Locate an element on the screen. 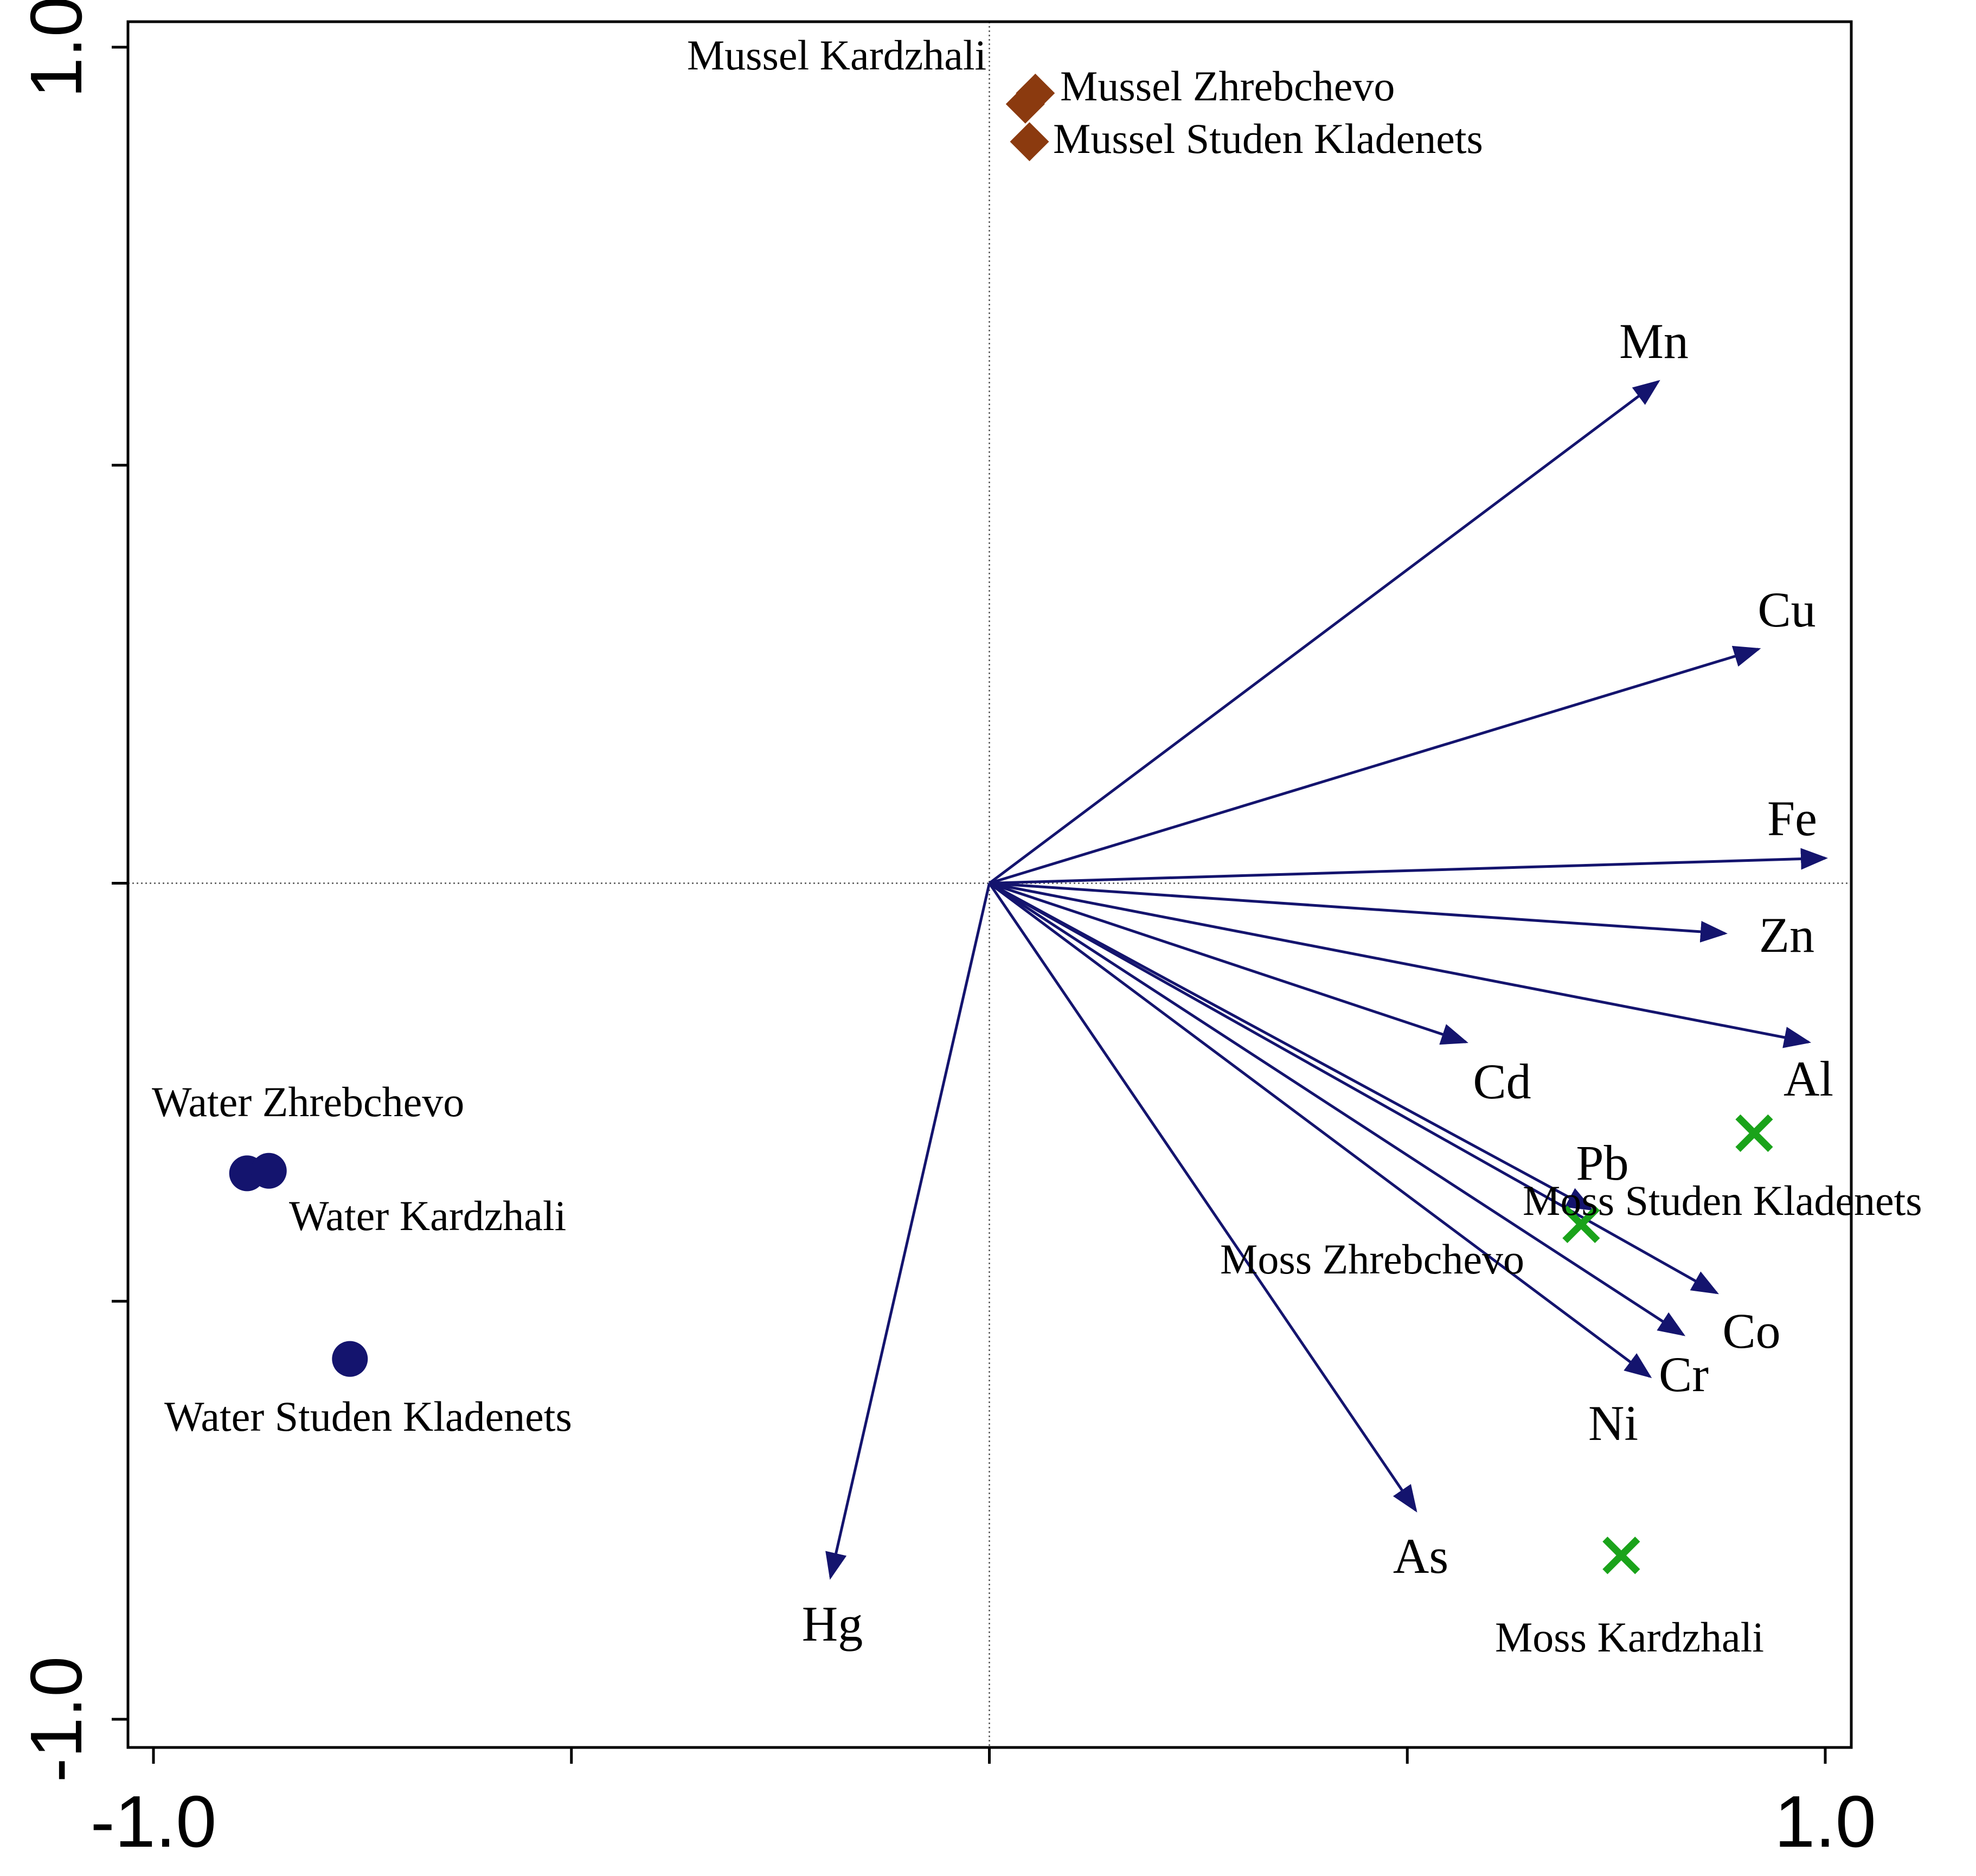 This screenshot has width=1976, height=1876. vector-ni is located at coordinates (1321, 1130).